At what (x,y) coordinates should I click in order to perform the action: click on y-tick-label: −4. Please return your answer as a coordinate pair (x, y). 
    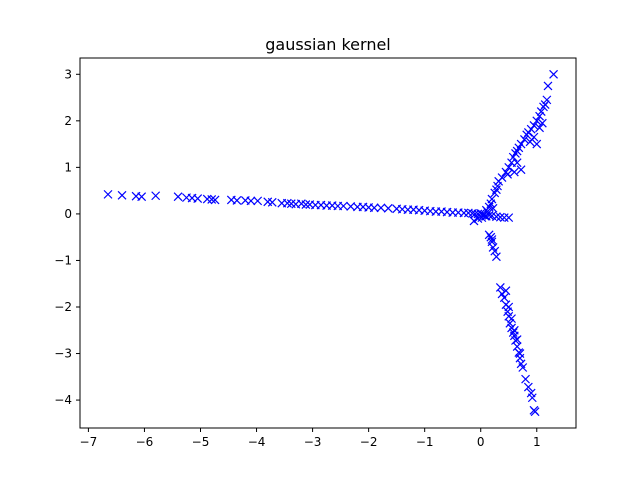
    Looking at the image, I should click on (63, 400).